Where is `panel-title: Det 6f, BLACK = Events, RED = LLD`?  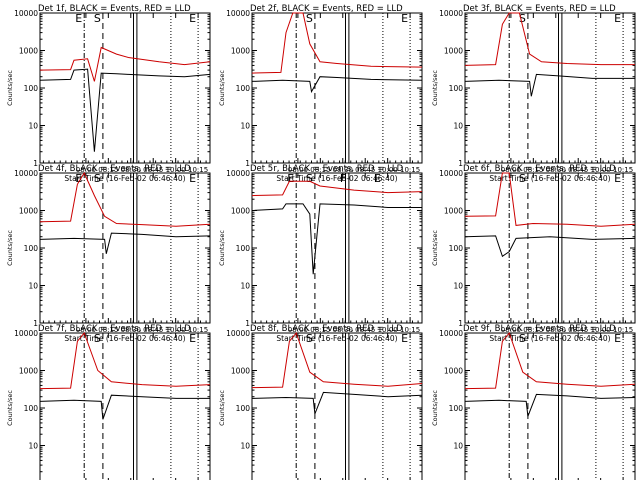
panel-title: Det 6f, BLACK = Events, RED = LLD is located at coordinates (539, 169).